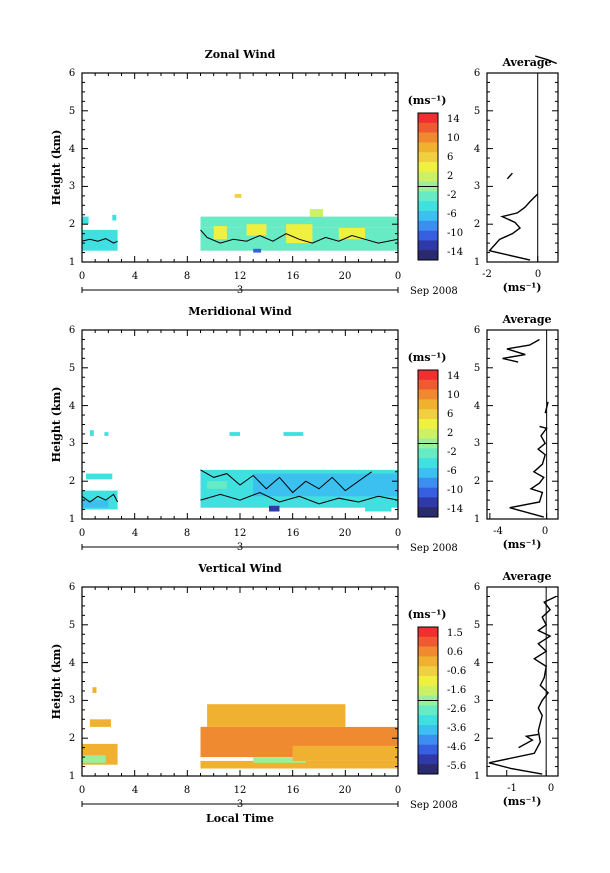 The image size is (610, 873). What do you see at coordinates (477, 224) in the screenshot?
I see `profile-y-tick: 2` at bounding box center [477, 224].